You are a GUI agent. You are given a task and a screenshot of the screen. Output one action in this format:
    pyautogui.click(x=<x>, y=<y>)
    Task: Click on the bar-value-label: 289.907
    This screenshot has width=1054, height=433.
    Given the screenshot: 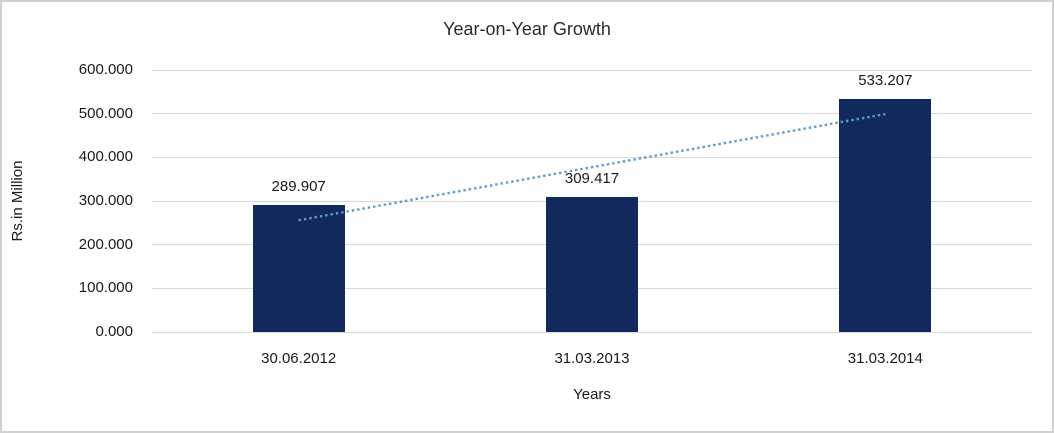 What is the action you would take?
    pyautogui.click(x=298, y=187)
    